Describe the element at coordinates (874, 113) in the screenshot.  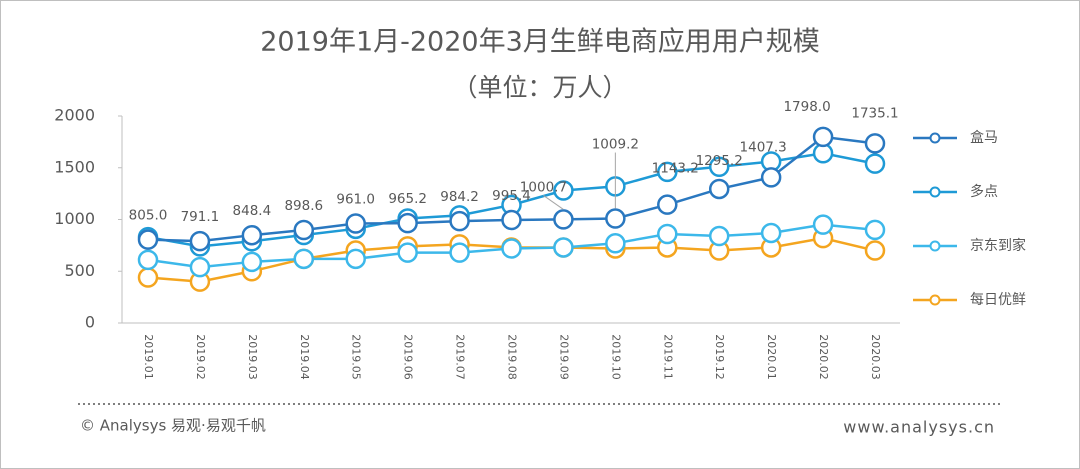
I see `value-label: 1735.1` at that location.